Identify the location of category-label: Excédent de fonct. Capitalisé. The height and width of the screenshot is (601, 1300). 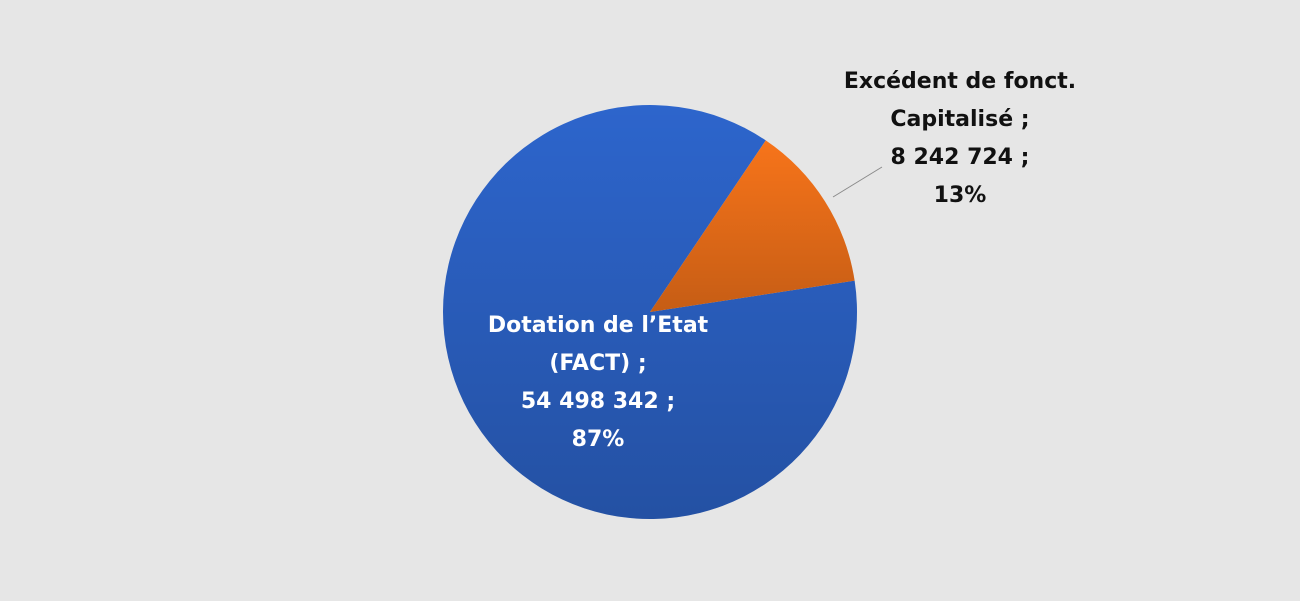
(960, 100).